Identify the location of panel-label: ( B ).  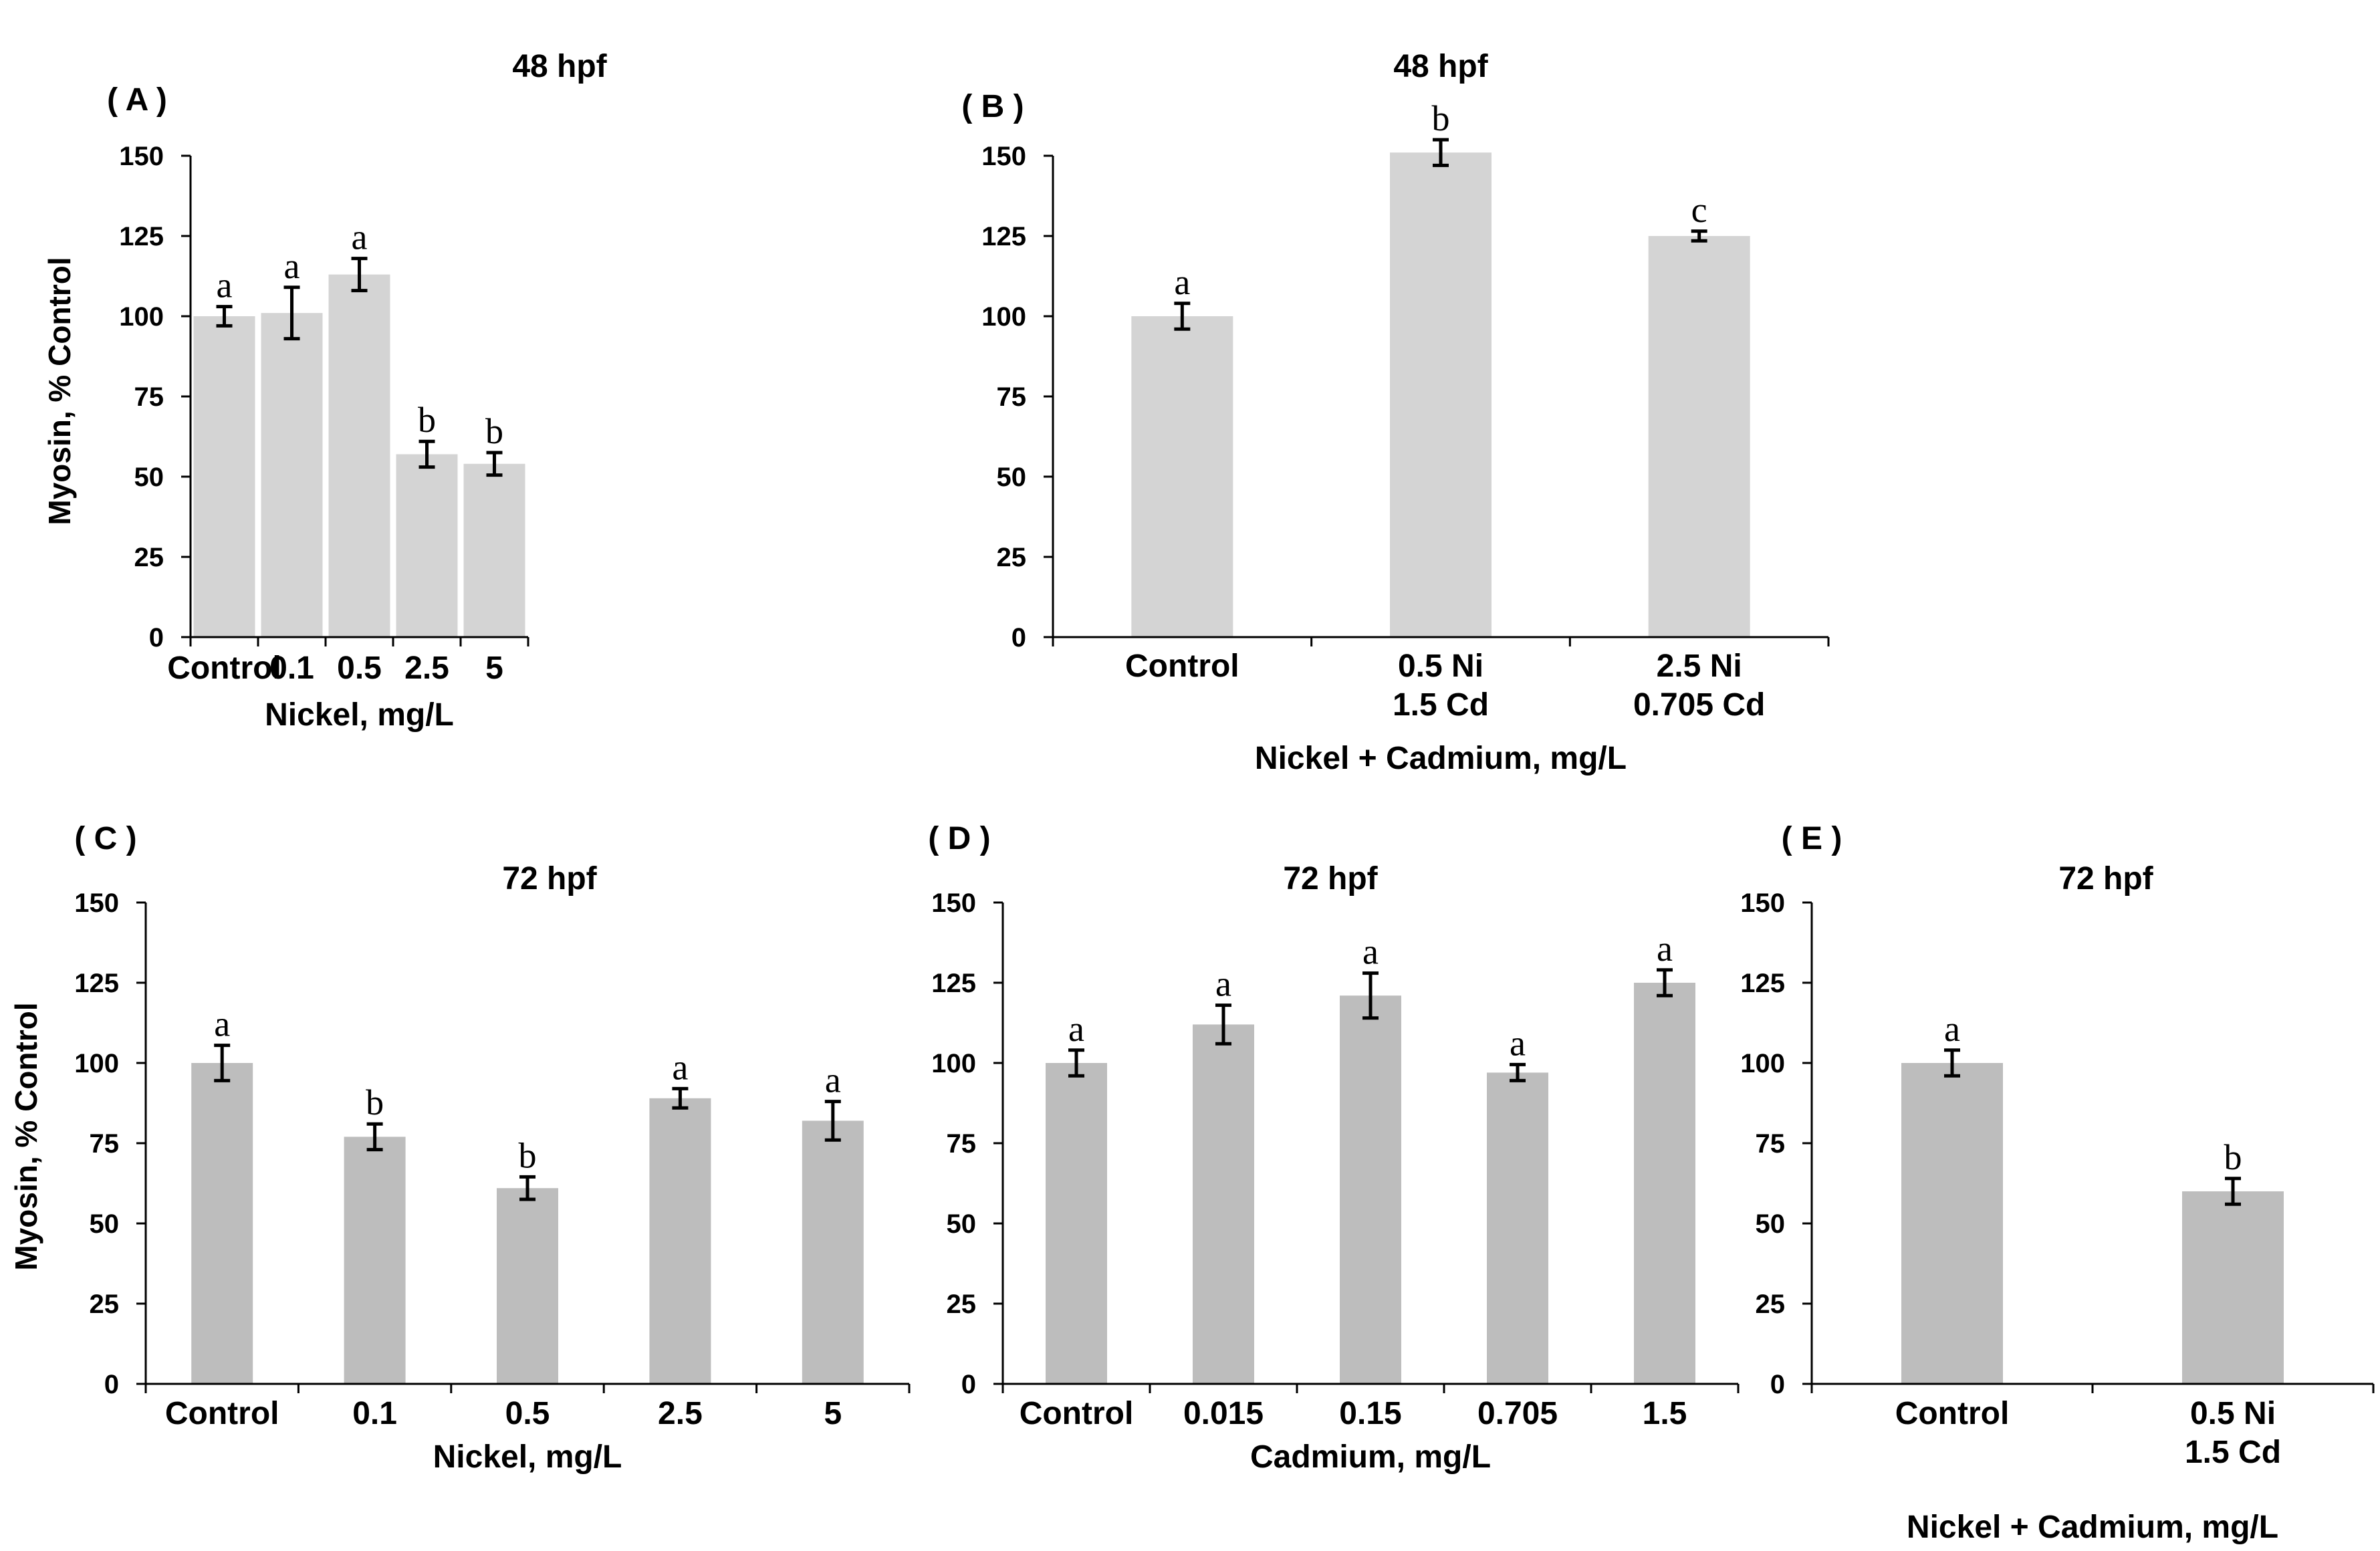
(992, 106).